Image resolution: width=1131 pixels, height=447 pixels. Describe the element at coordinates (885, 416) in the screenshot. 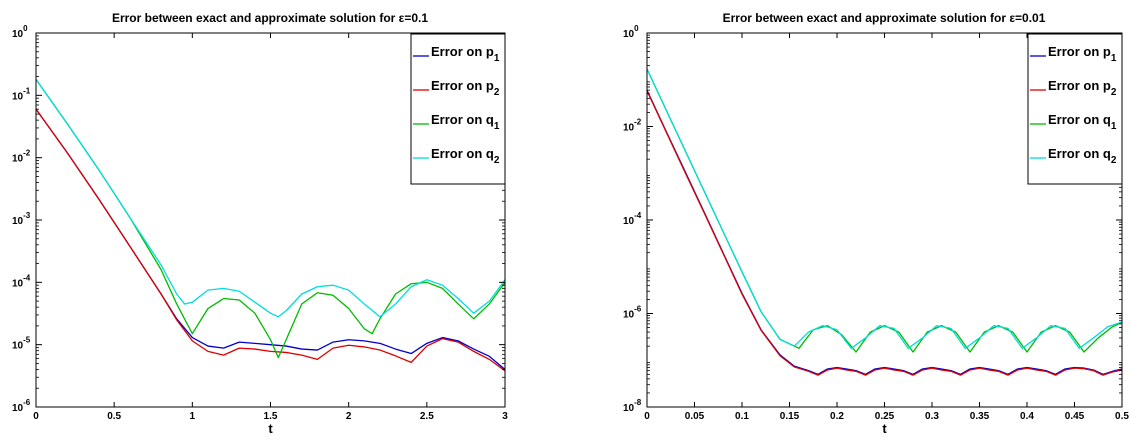

I see `x-tick-label: 0.25` at that location.